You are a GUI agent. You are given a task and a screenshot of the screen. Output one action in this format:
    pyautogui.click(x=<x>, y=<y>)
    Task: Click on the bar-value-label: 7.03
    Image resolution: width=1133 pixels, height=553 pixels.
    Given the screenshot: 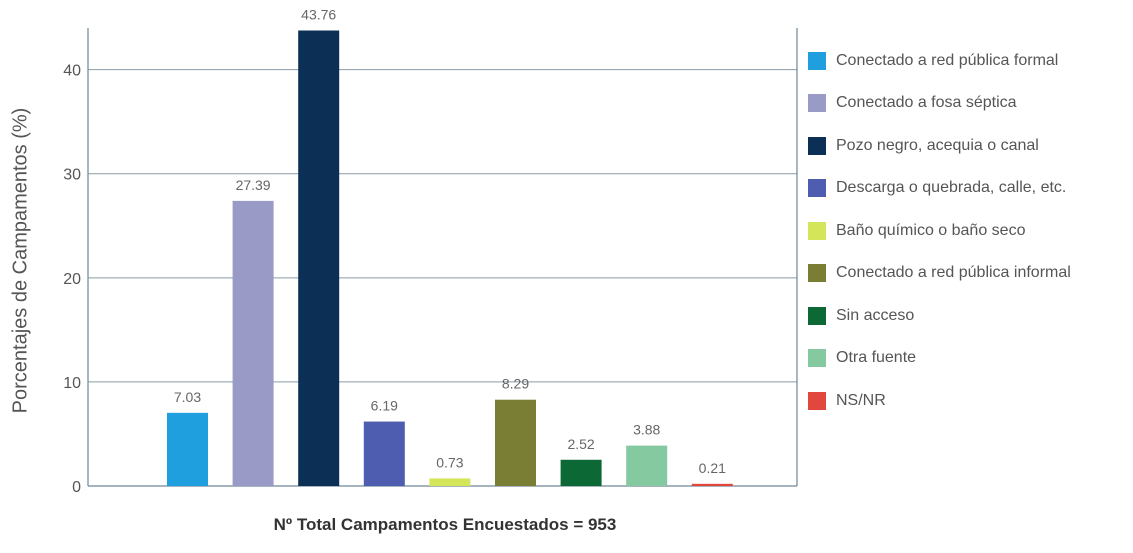 What is the action you would take?
    pyautogui.click(x=187, y=397)
    